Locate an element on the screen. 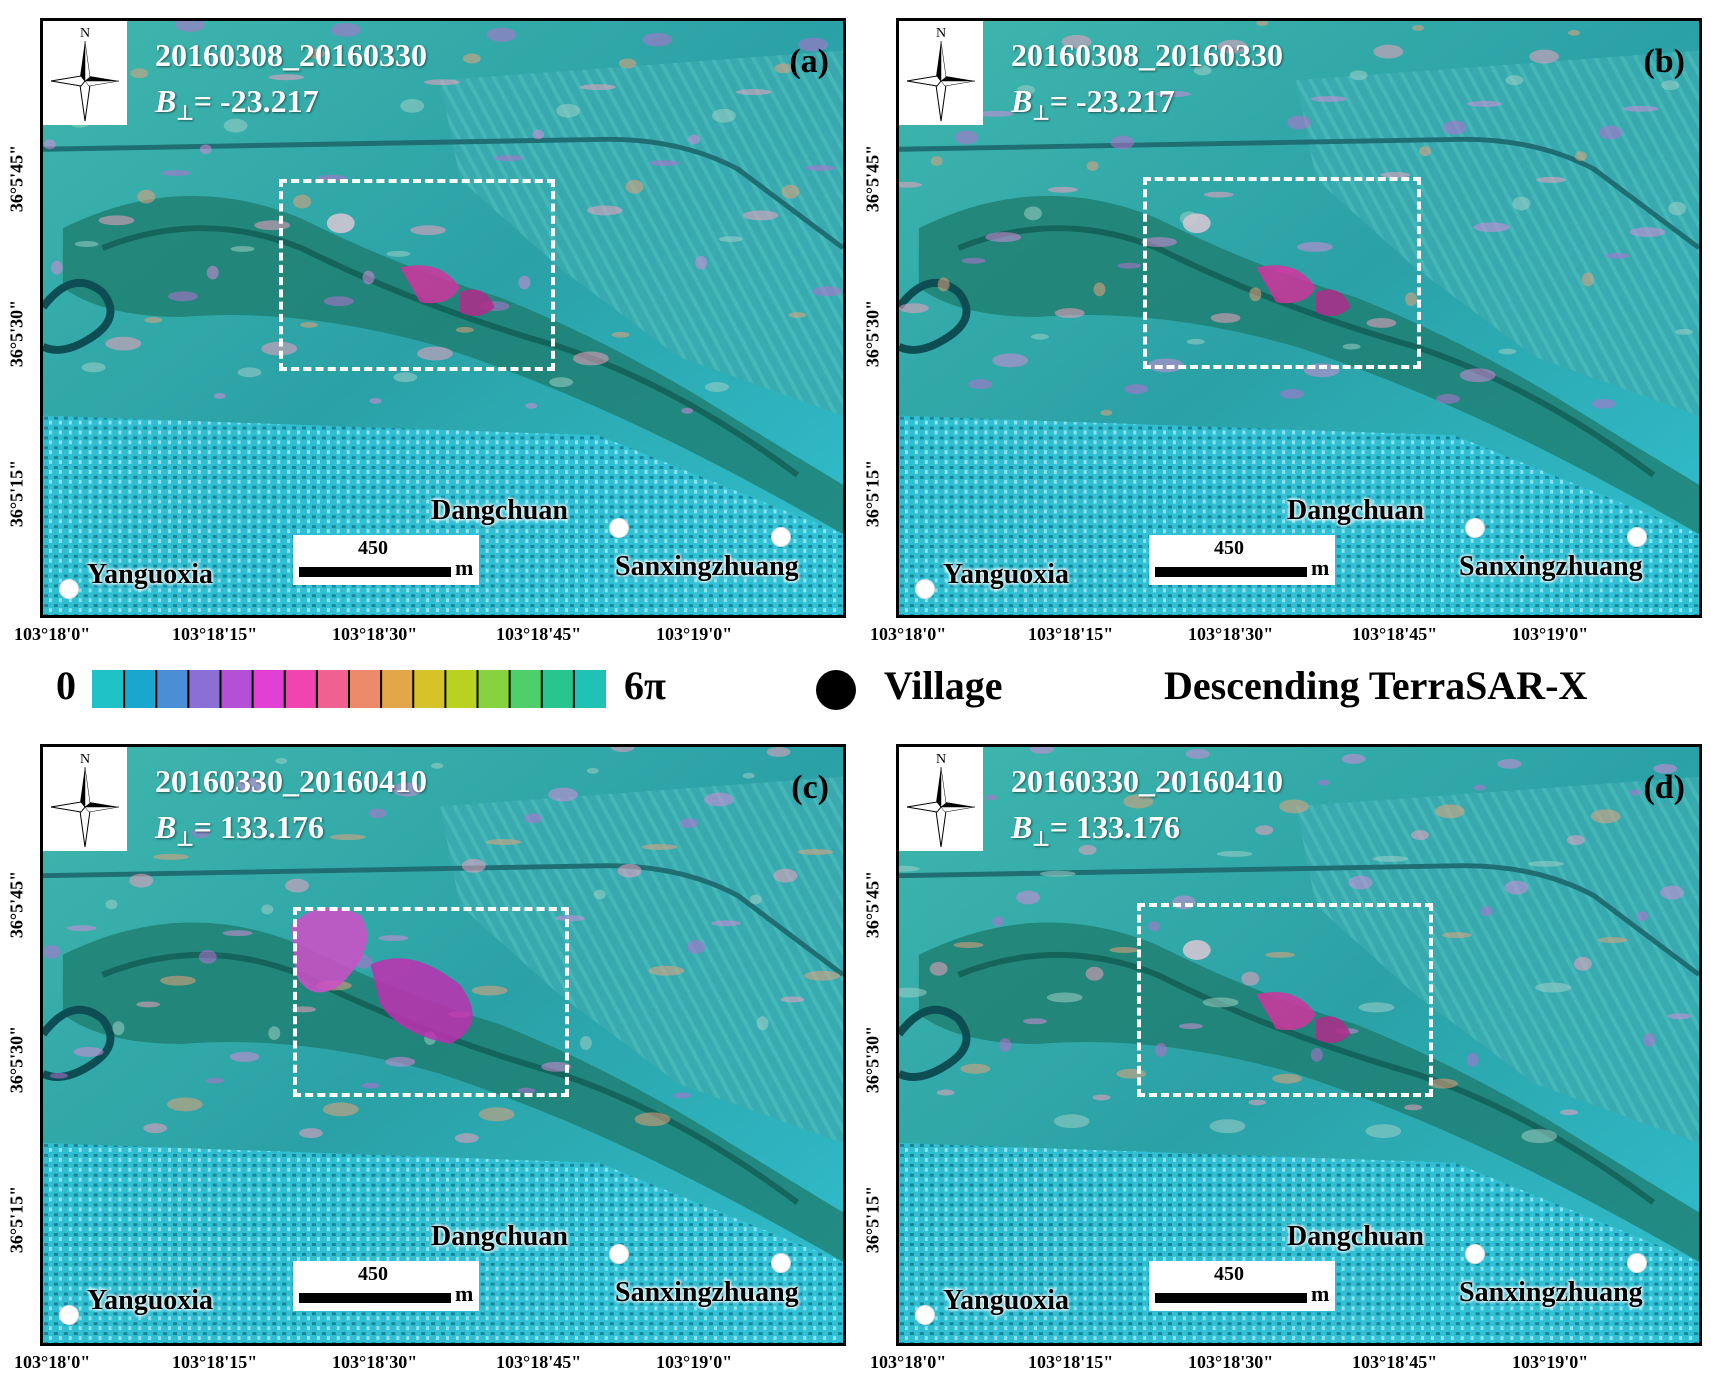  colorbar-max-label: 6π is located at coordinates (645, 685).